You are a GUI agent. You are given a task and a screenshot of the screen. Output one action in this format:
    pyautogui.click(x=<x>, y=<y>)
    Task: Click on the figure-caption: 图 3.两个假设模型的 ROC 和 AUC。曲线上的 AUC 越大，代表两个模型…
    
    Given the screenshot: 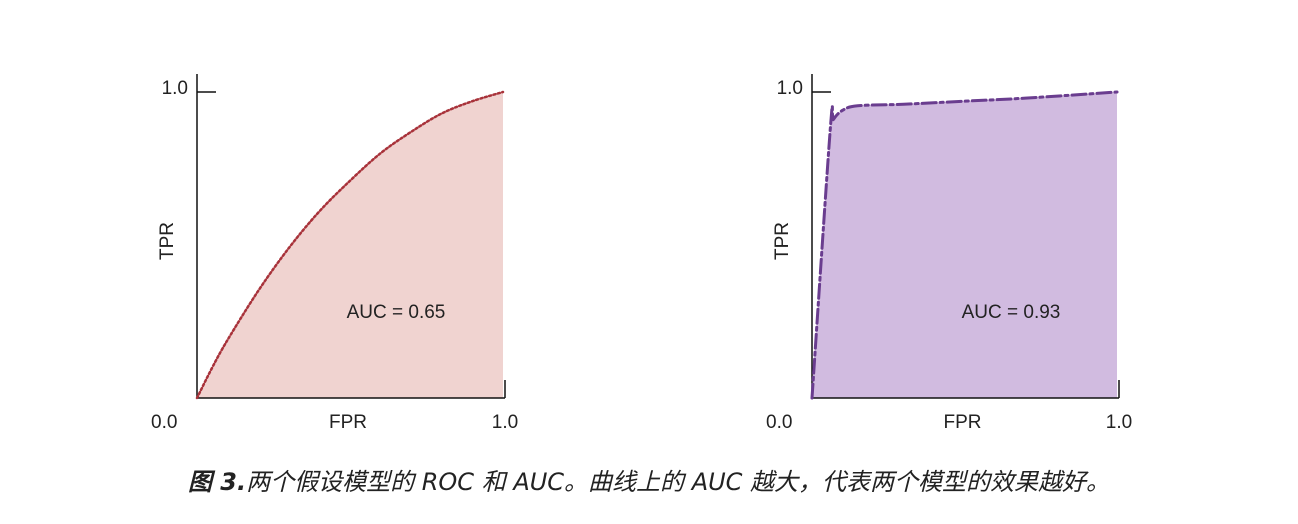 What is the action you would take?
    pyautogui.click(x=649, y=479)
    